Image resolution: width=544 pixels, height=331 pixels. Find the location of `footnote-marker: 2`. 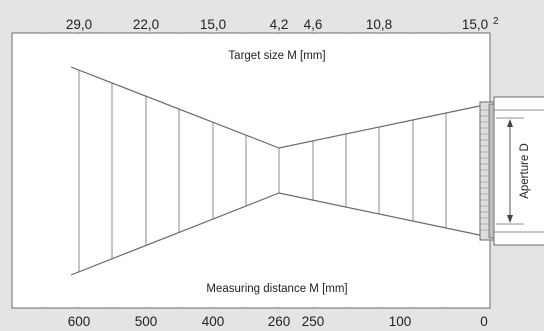

footnote-marker: 2 is located at coordinates (496, 21).